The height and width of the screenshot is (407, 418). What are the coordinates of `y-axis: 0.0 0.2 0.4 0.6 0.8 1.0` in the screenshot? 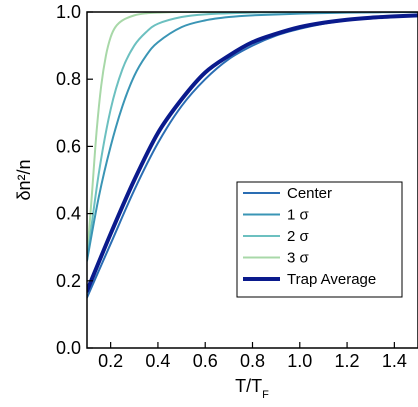 It's located at (74, 180).